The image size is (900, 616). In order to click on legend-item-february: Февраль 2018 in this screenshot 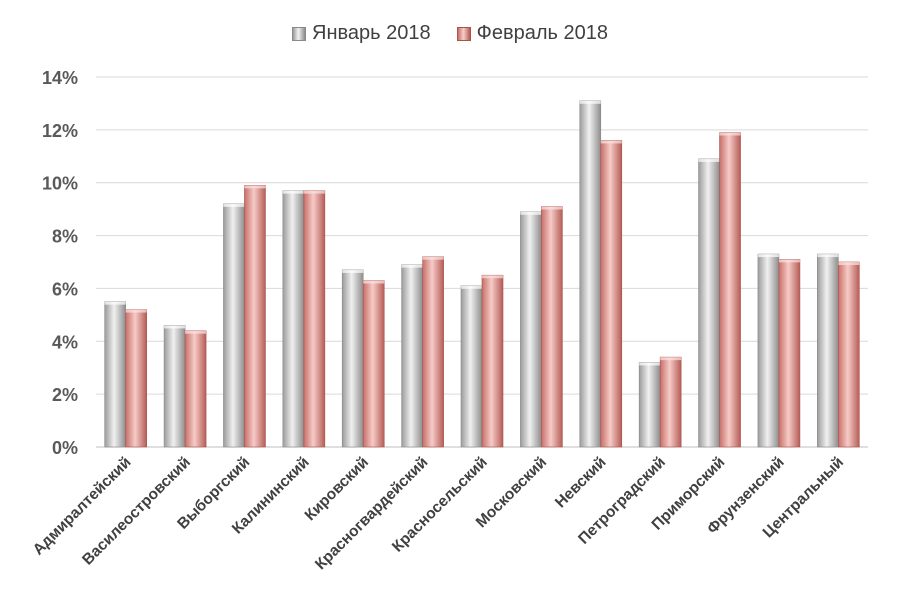, I will do `click(532, 33)`.